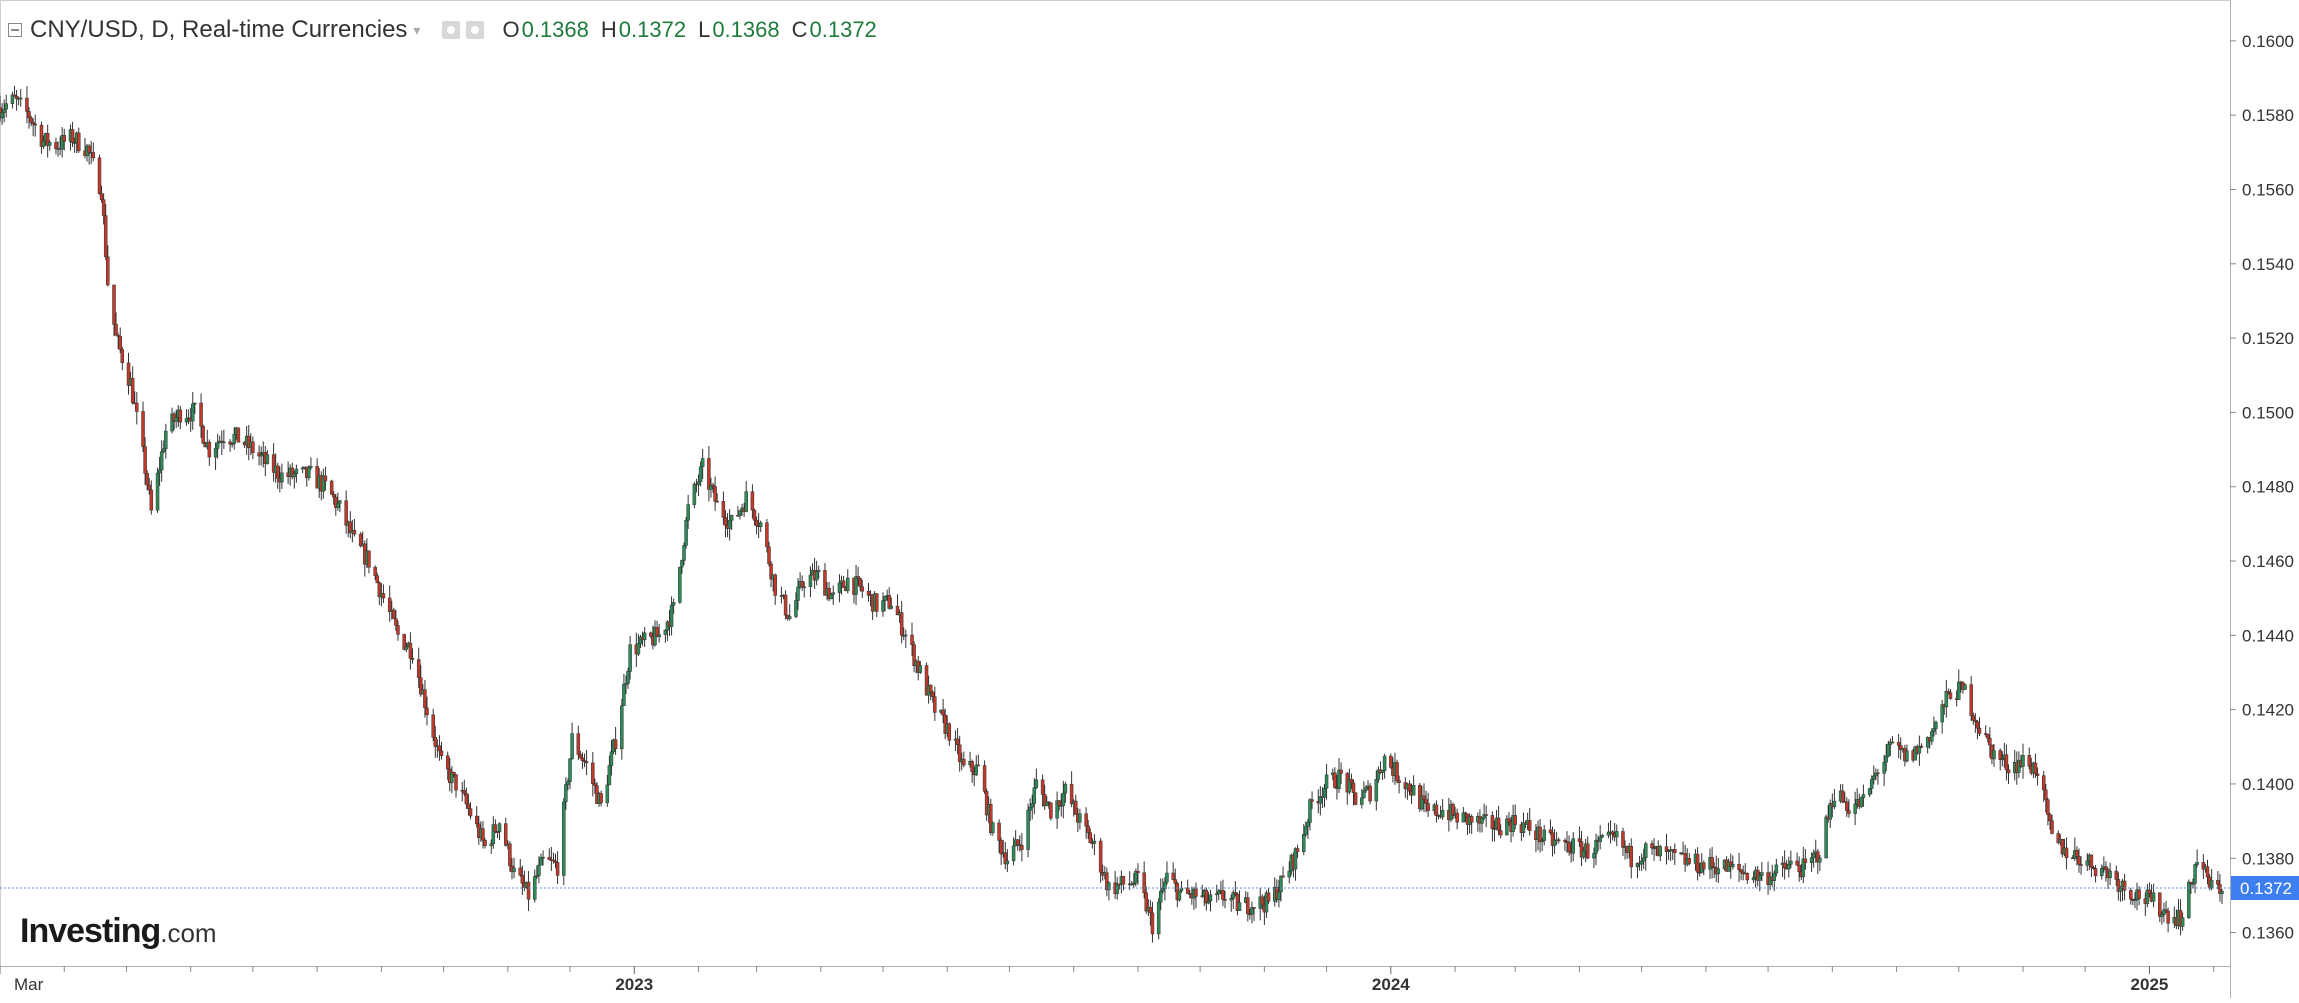  I want to click on gear-icon, so click(475, 30).